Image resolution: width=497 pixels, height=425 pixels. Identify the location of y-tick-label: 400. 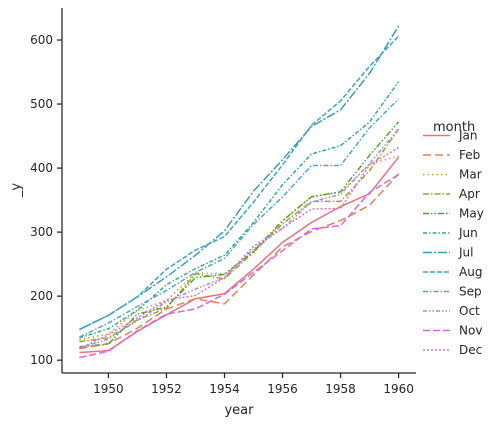
(41, 168).